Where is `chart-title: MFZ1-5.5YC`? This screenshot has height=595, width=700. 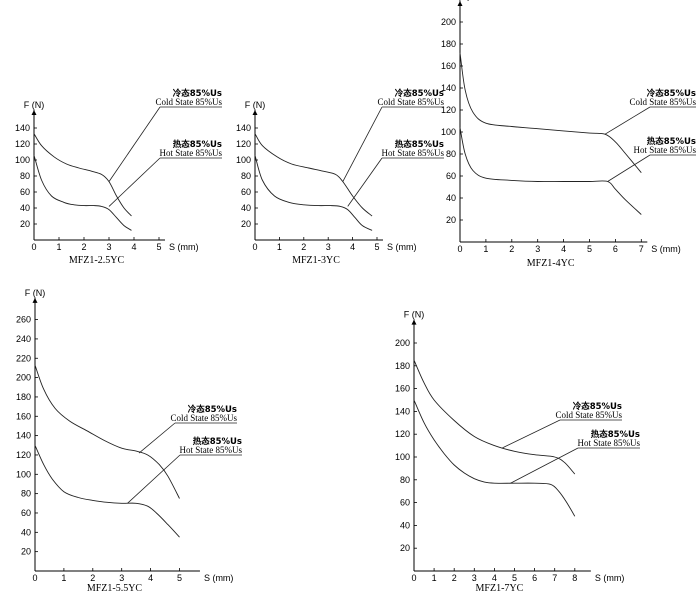
chart-title: MFZ1-5.5YC is located at coordinates (115, 588).